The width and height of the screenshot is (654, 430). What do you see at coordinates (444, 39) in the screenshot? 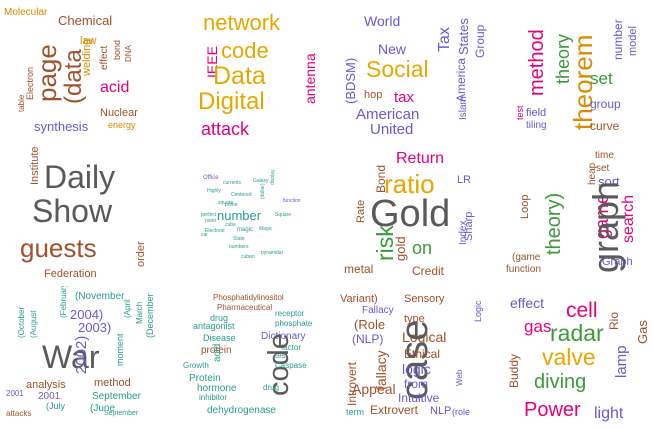
I see `cloud-word: Tax` at bounding box center [444, 39].